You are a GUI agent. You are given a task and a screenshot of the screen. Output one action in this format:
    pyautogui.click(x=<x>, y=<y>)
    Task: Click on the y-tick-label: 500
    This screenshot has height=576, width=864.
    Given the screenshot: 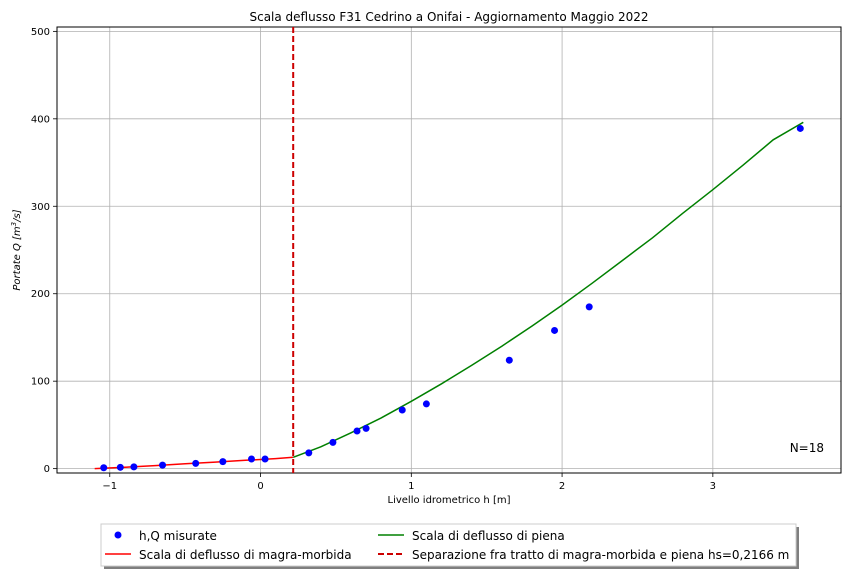 What is the action you would take?
    pyautogui.click(x=40, y=32)
    